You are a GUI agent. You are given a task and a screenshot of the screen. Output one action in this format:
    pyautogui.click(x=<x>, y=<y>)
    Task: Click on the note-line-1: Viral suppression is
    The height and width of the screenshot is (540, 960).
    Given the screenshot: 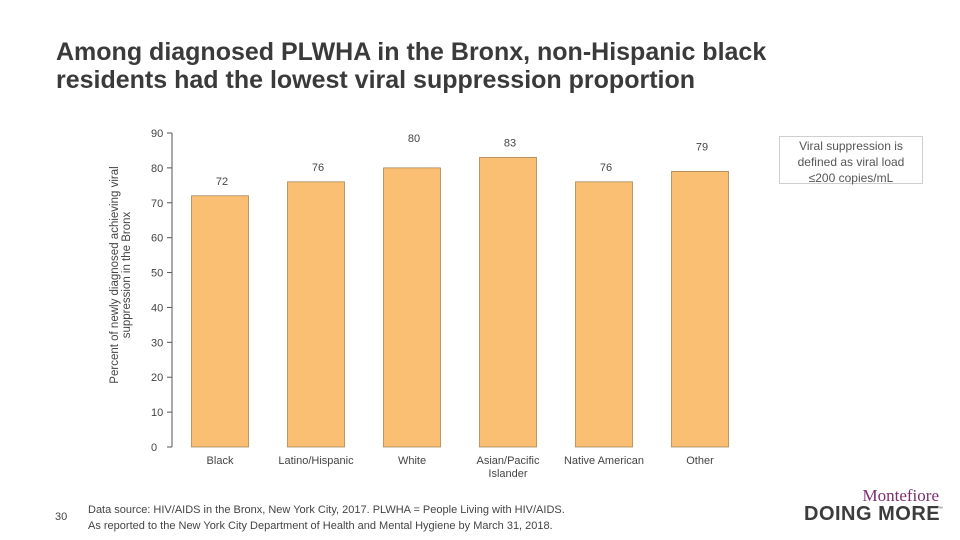 What is the action you would take?
    pyautogui.click(x=851, y=146)
    